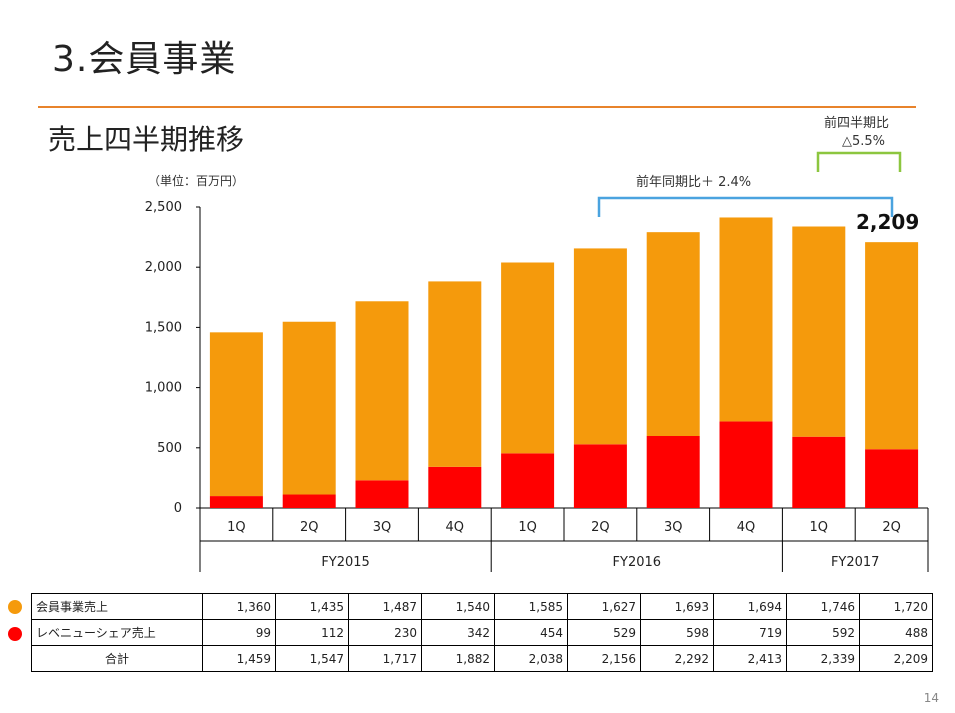 This screenshot has width=955, height=713. Describe the element at coordinates (888, 222) in the screenshot. I see `latest-total-label: 2,209` at that location.